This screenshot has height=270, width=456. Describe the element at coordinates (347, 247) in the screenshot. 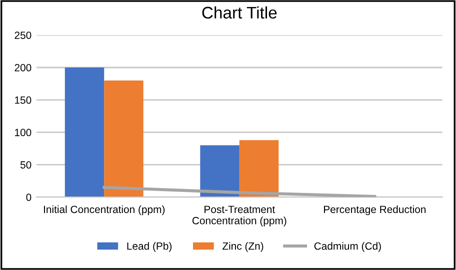

I see `legend-label: Cadmium (Cd)` at that location.